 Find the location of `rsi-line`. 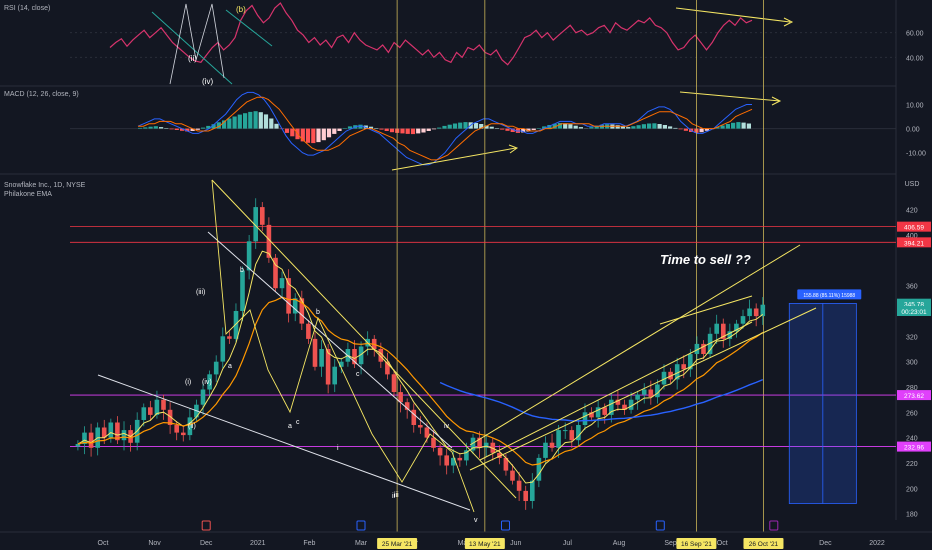

rsi-line is located at coordinates (431, 34).